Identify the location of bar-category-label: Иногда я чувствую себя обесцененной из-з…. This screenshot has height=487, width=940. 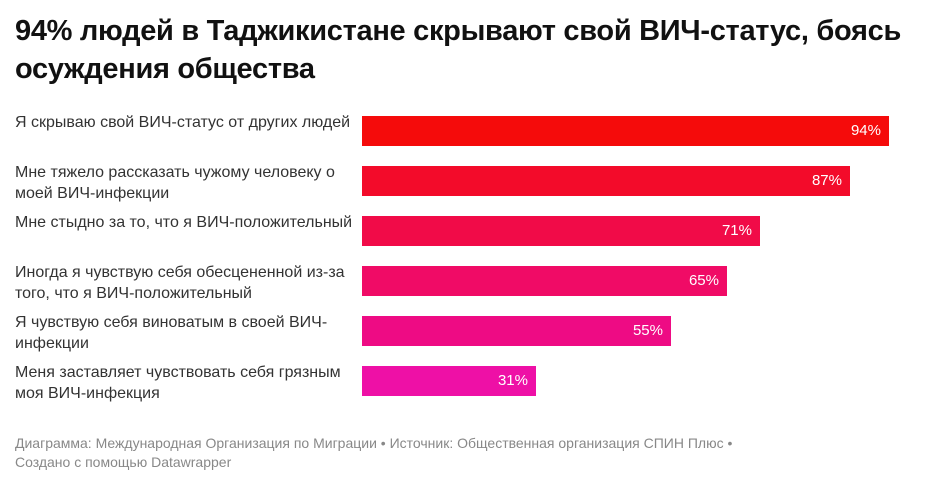
(180, 283).